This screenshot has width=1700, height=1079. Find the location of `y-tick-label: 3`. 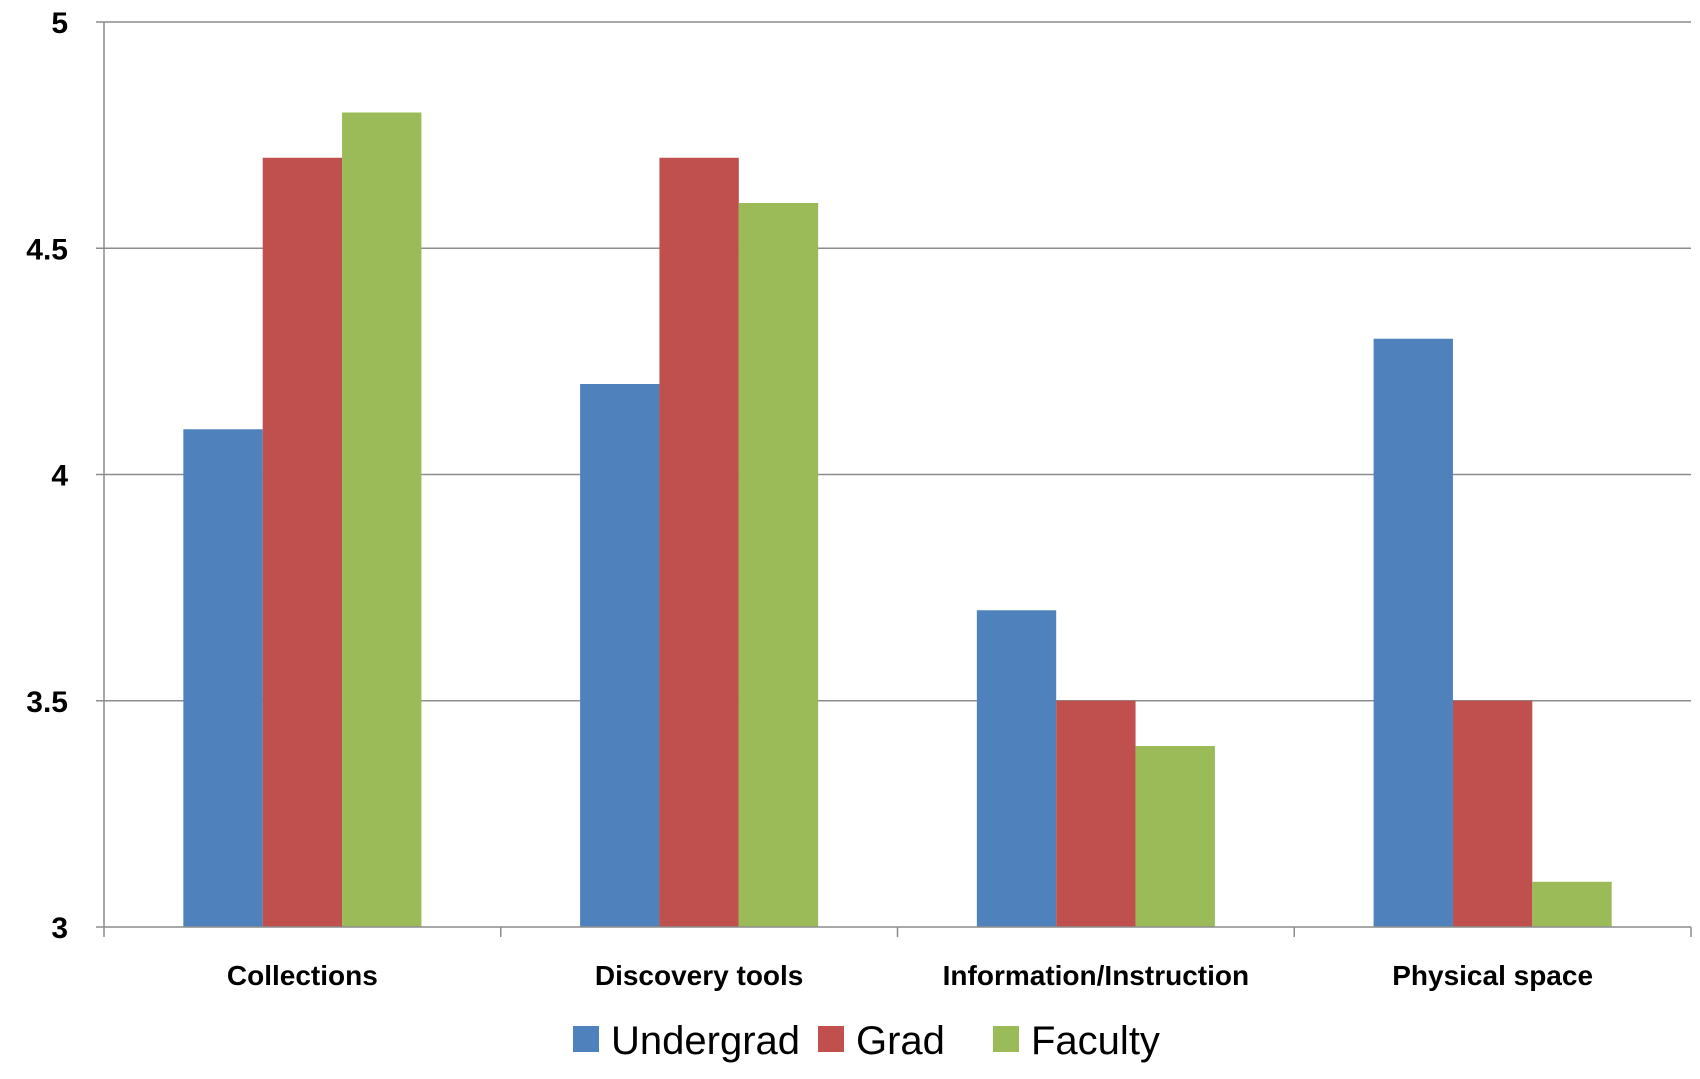

y-tick-label: 3 is located at coordinates (59, 928).